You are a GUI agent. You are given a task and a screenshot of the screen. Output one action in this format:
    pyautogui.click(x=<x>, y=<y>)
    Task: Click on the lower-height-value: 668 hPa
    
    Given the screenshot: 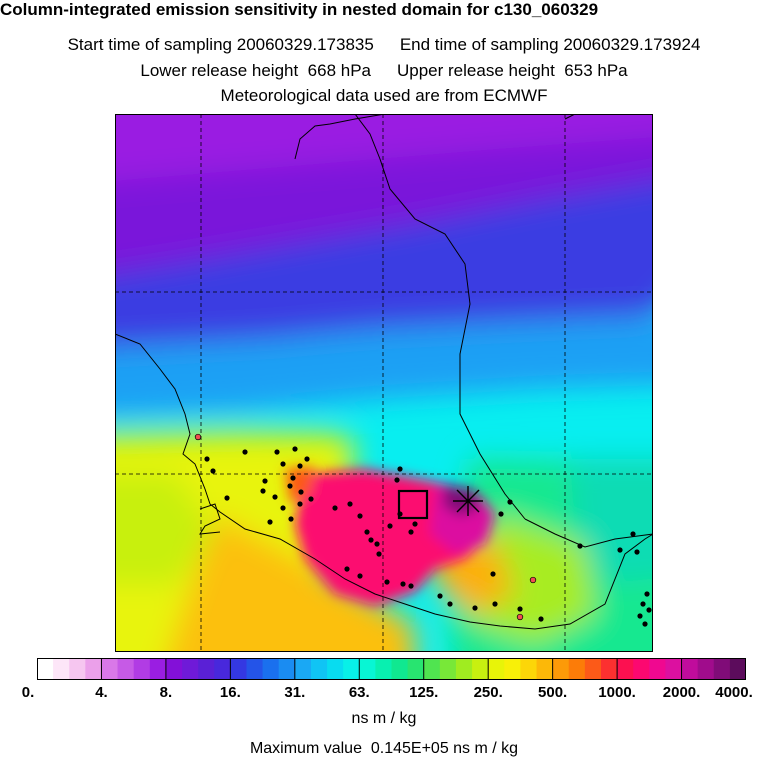 What is the action you would take?
    pyautogui.click(x=339, y=70)
    